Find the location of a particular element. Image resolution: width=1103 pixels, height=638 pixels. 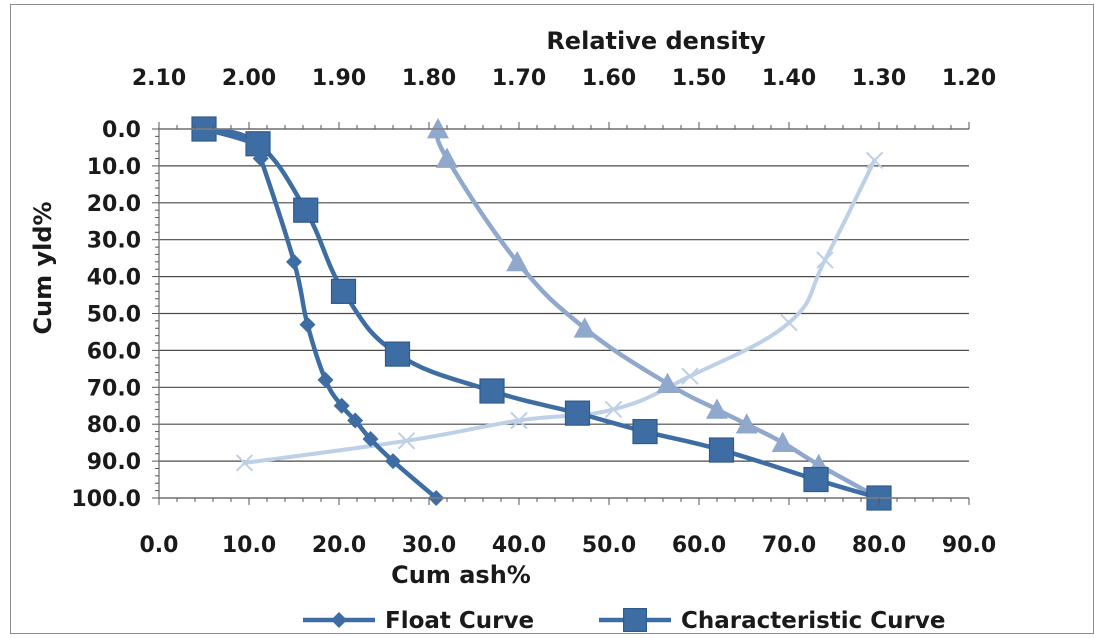

legend: Float Curve Characteristic Curve is located at coordinates (624, 620).